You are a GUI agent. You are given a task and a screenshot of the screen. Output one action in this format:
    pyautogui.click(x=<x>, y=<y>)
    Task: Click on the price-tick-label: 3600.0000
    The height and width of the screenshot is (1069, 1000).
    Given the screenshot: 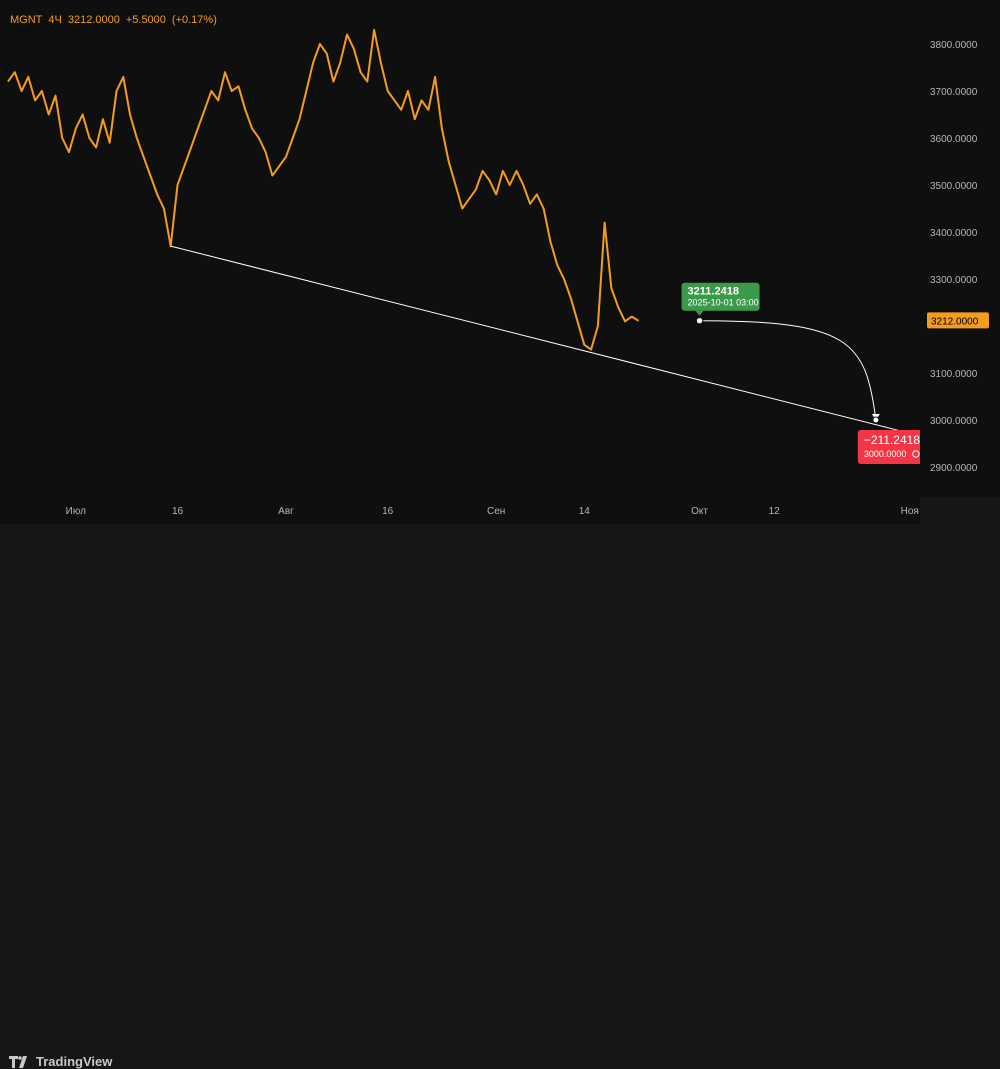 What is the action you would take?
    pyautogui.click(x=954, y=139)
    